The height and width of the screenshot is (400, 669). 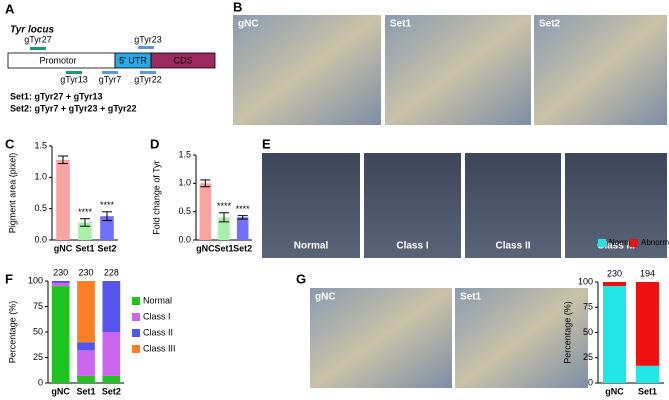 What do you see at coordinates (590, 382) in the screenshot?
I see `y-tick-label: 0` at bounding box center [590, 382].